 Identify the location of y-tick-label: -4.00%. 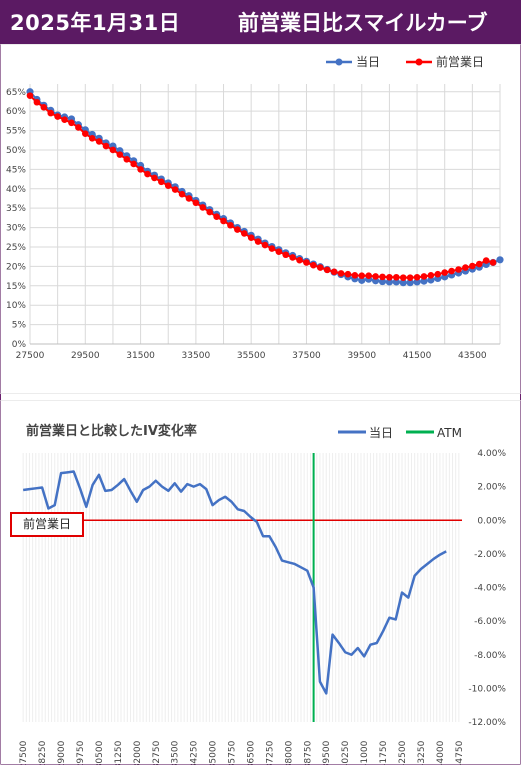
(490, 589).